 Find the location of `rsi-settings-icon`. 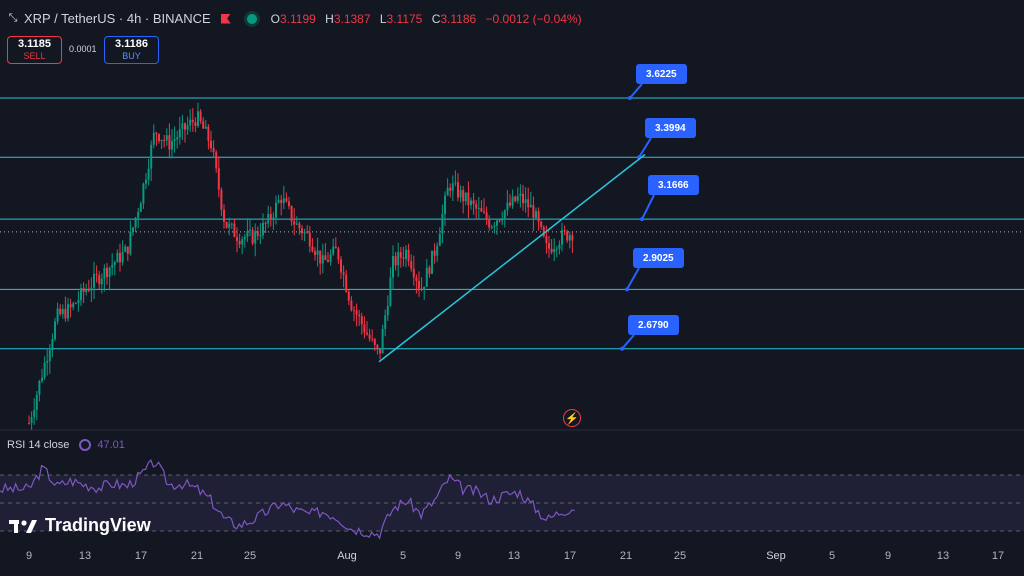

rsi-settings-icon is located at coordinates (85, 445).